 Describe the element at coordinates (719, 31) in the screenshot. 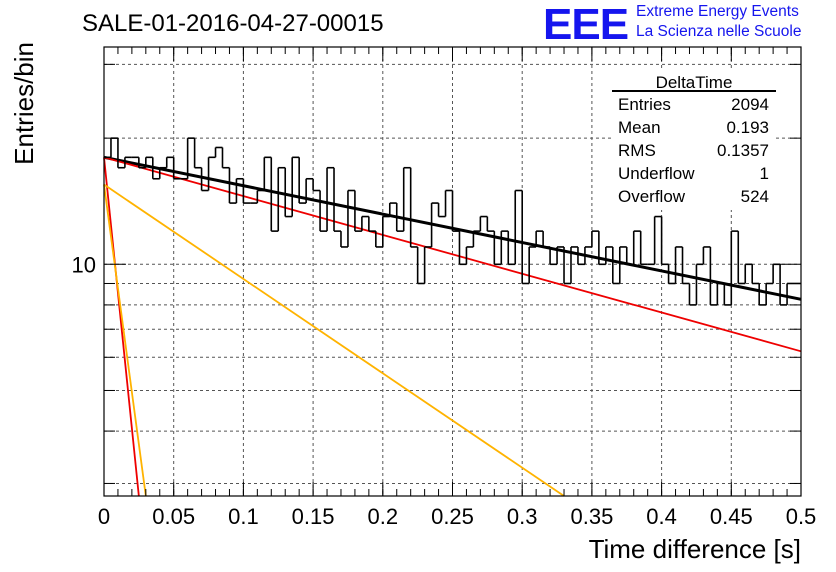

I see `logo-line-2: La Scienza nelle Scuole` at that location.